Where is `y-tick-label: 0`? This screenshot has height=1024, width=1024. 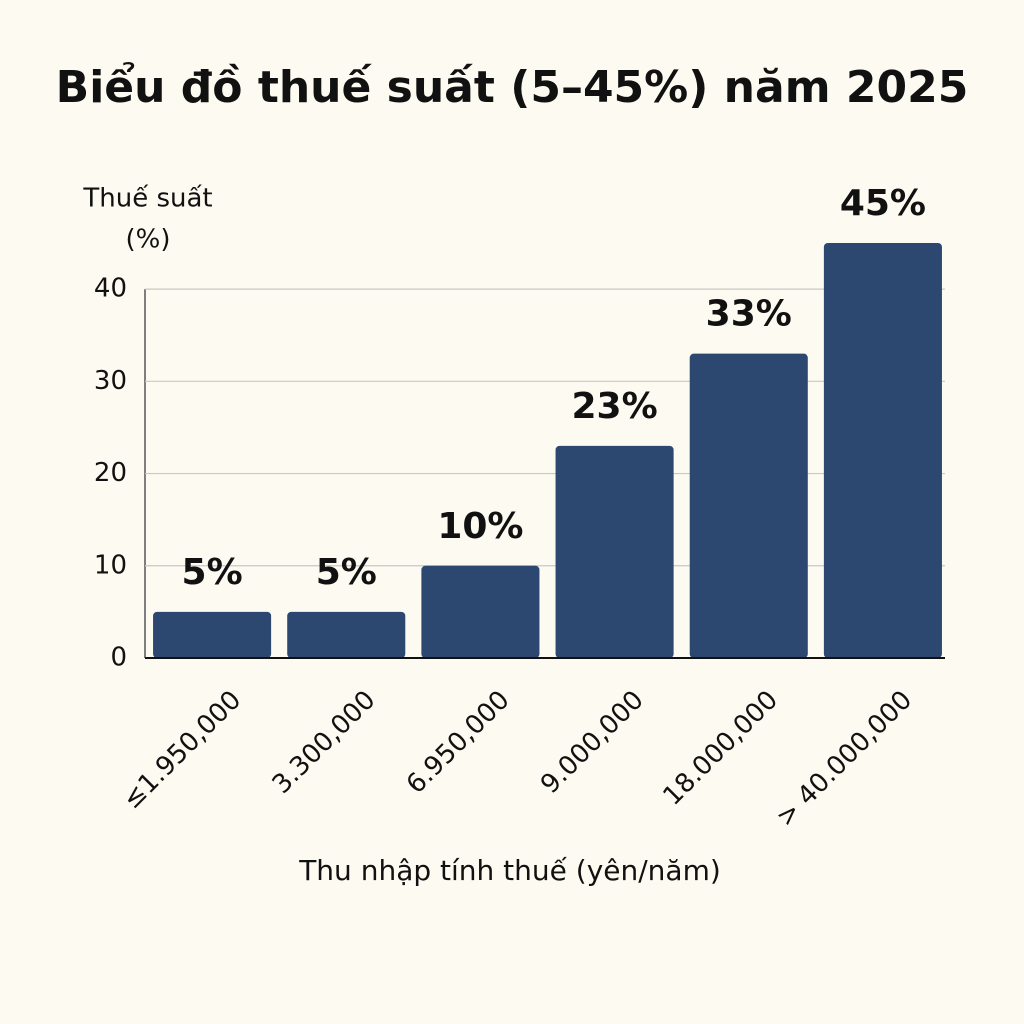 y-tick-label: 0 is located at coordinates (118, 658).